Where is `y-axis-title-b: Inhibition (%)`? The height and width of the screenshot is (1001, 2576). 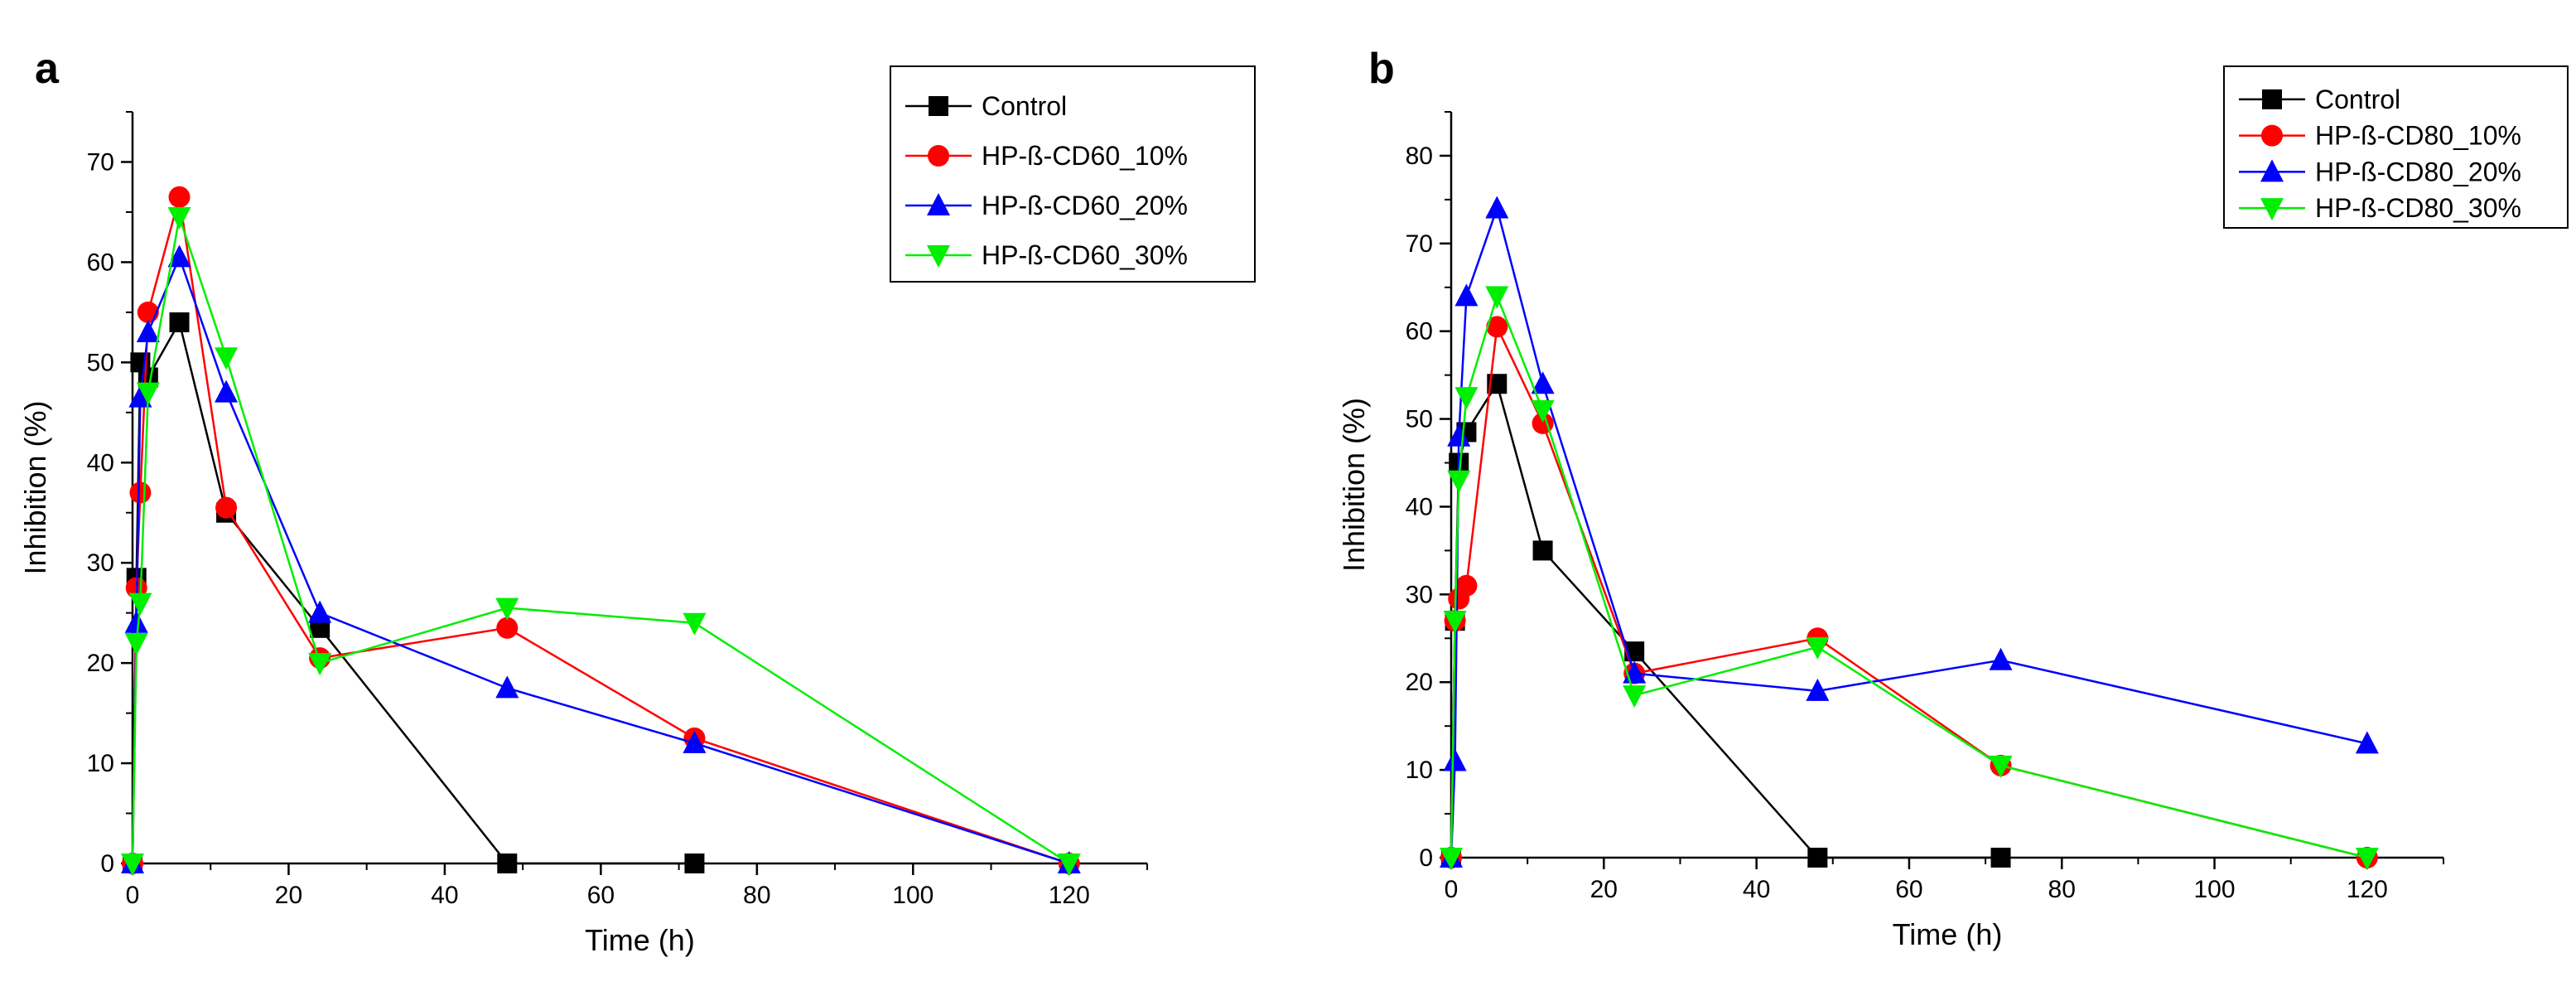 y-axis-title-b: Inhibition (%) is located at coordinates (1354, 485).